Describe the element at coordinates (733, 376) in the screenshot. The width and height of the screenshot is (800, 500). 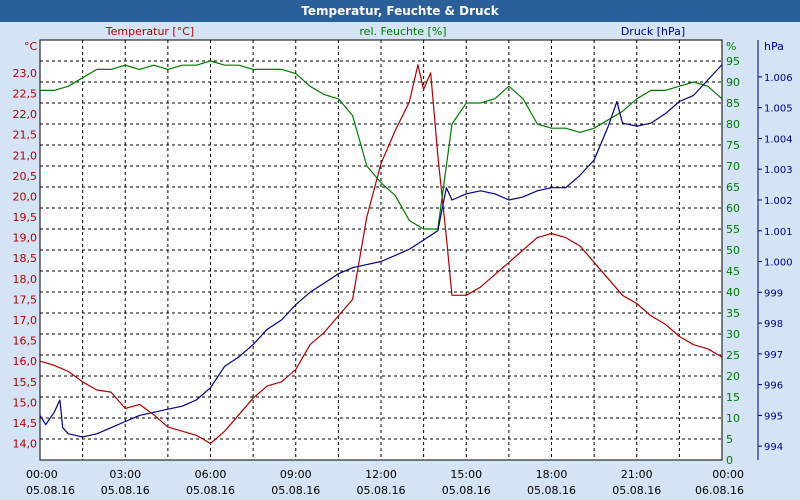
I see `humidity-tick-label: 20` at that location.